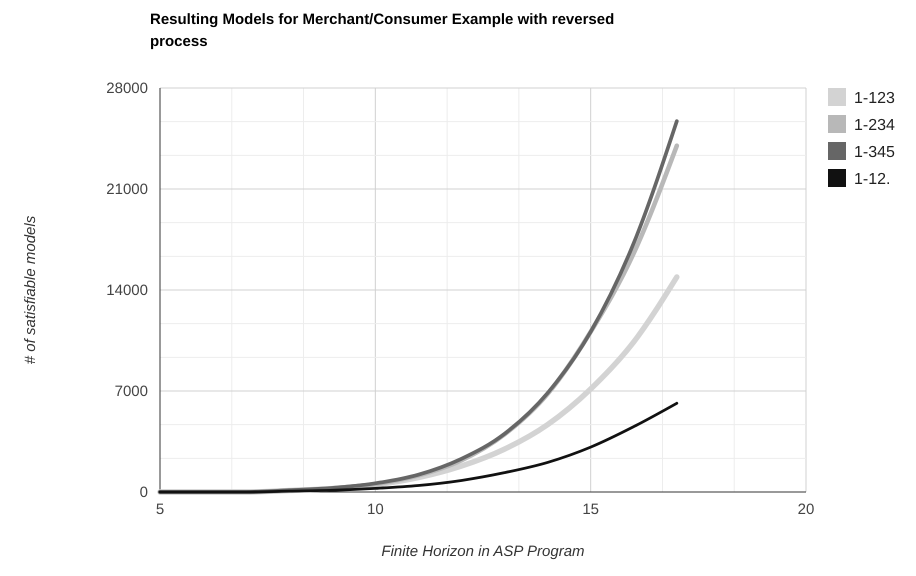 The image size is (916, 576). I want to click on y-tick-label: 0, so click(144, 492).